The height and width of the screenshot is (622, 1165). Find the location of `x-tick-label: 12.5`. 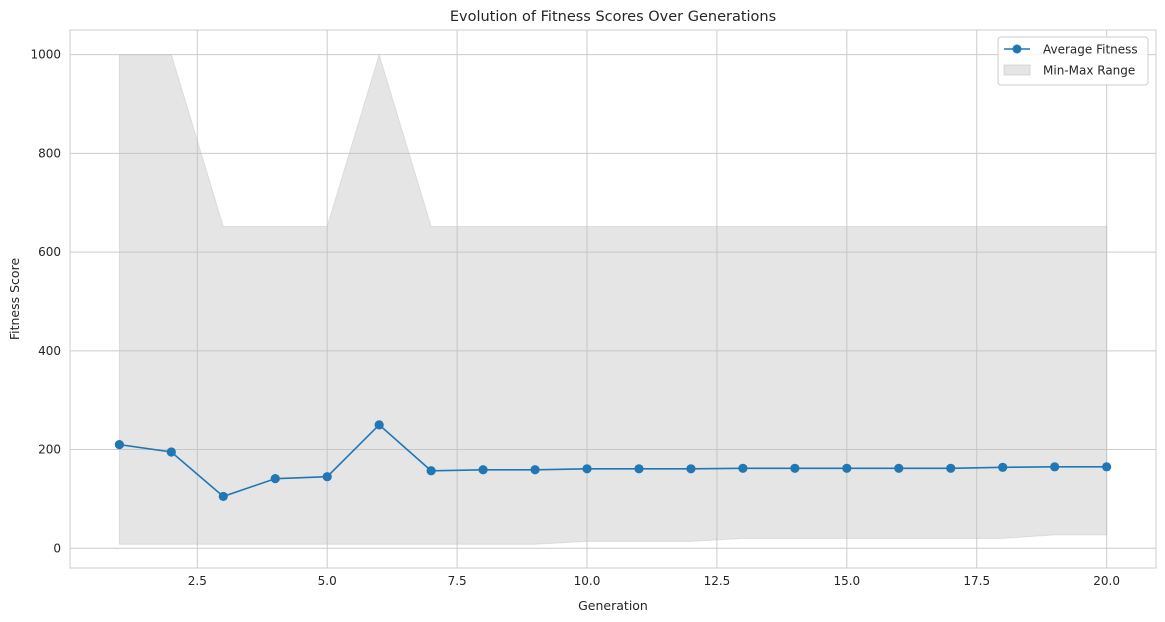

x-tick-label: 12.5 is located at coordinates (717, 581).